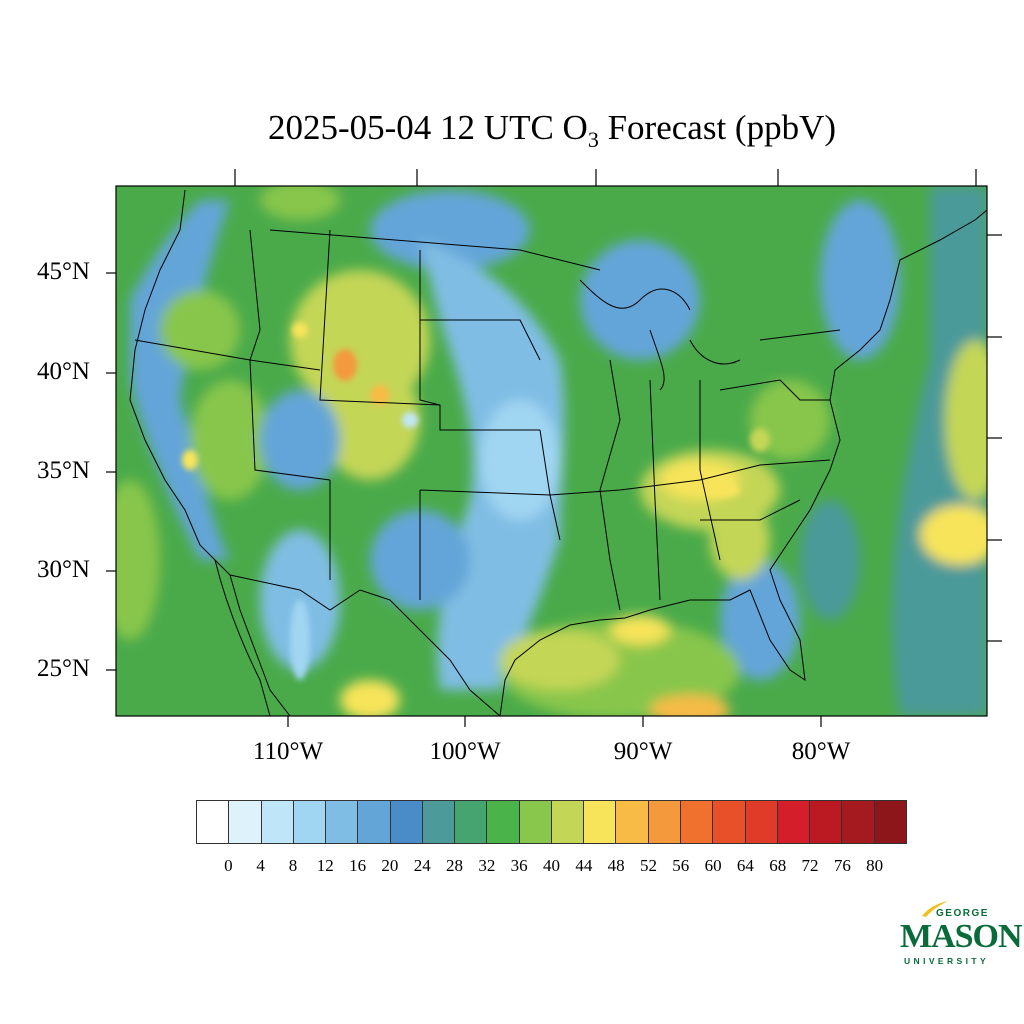 Image resolution: width=1024 pixels, height=1024 pixels. What do you see at coordinates (63, 371) in the screenshot?
I see `lat-label-40n: 40°N` at bounding box center [63, 371].